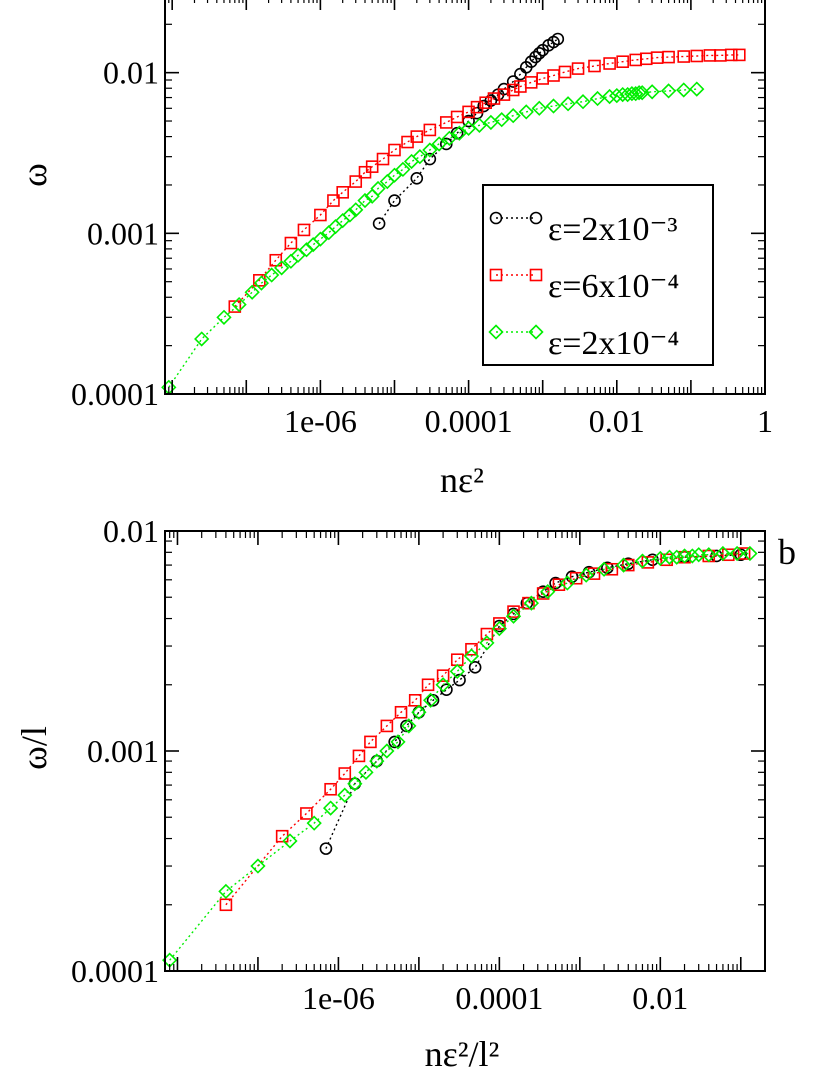 The image size is (830, 1075). I want to click on panel-b-y-axis-label: ω/l, so click(34, 748).